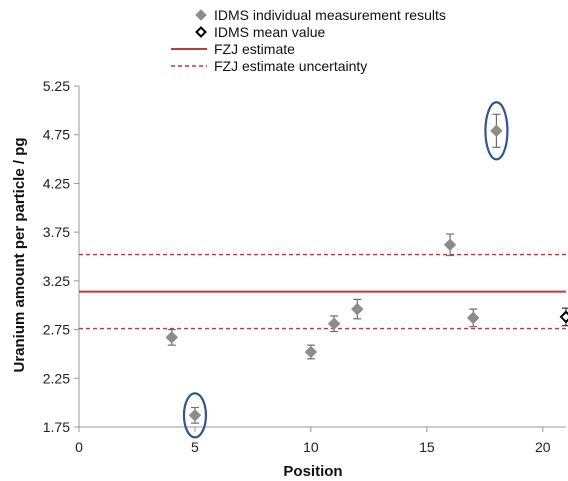  I want to click on y-tick-label: 4.75, so click(56, 135).